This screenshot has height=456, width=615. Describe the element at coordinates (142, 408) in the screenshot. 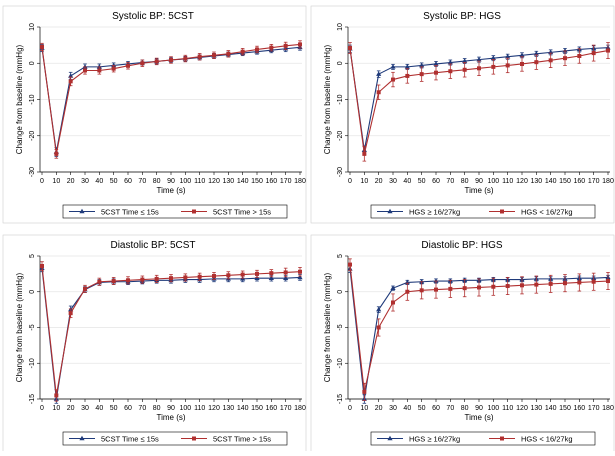

I see `x-tick-label: 70` at that location.